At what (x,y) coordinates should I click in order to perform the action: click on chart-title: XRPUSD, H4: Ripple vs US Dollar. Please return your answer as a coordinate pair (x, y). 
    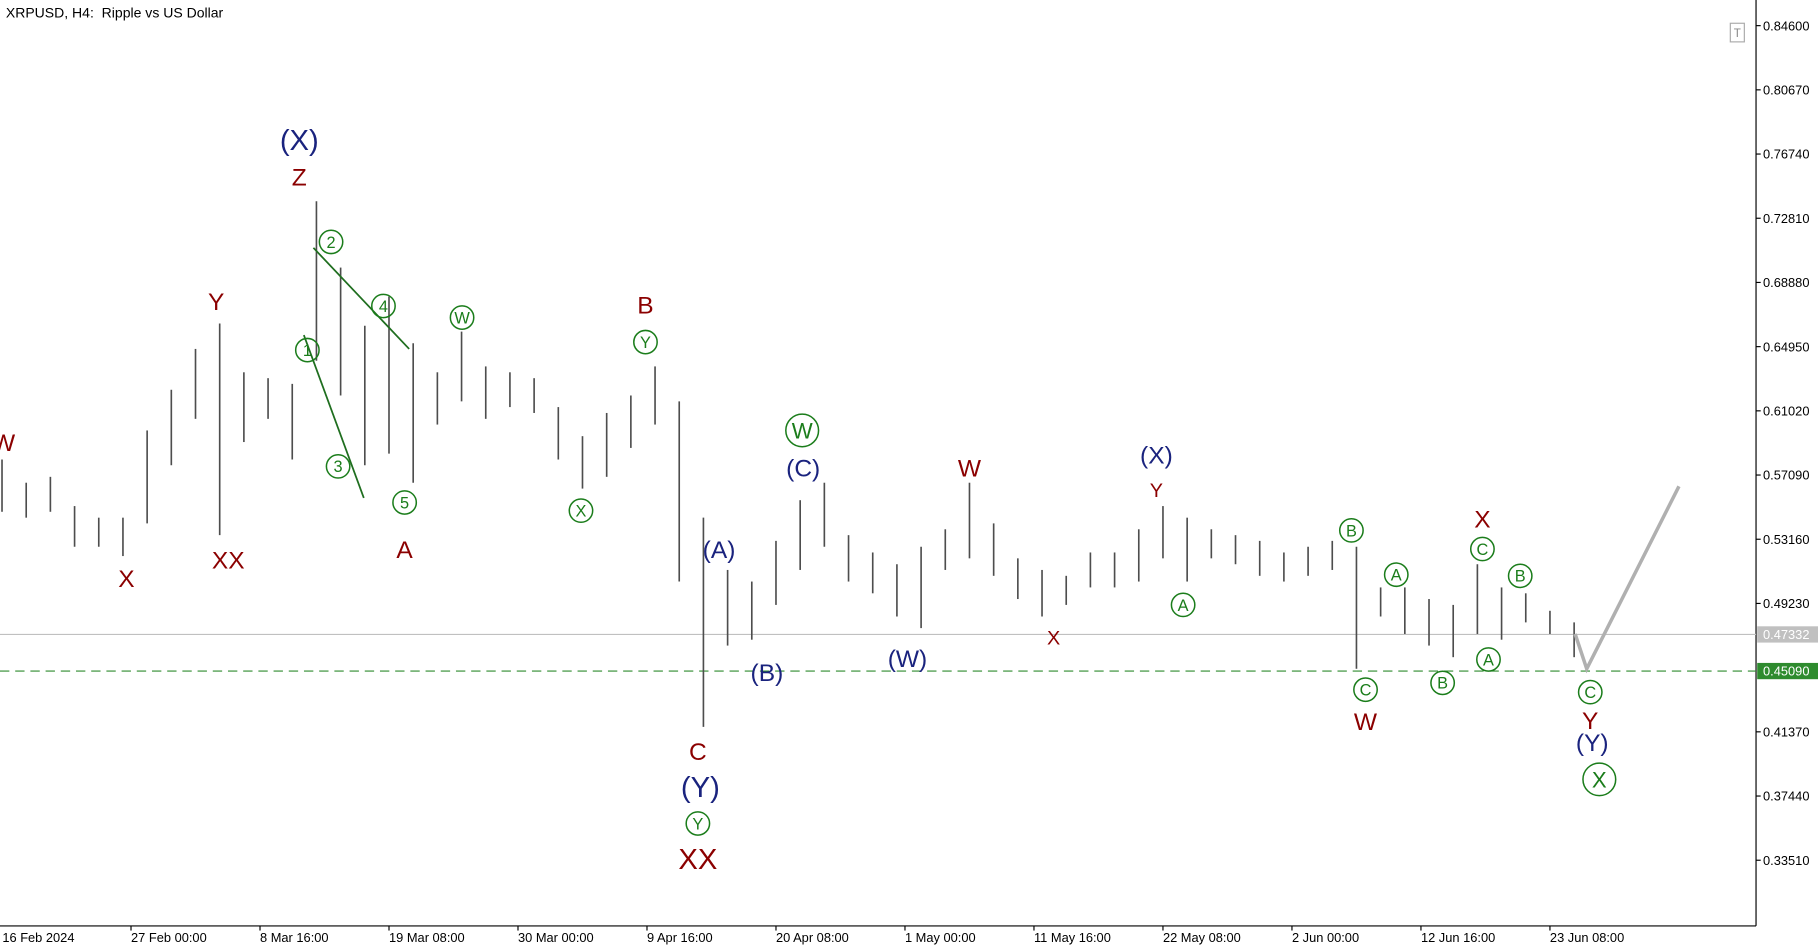
    Looking at the image, I should click on (115, 12).